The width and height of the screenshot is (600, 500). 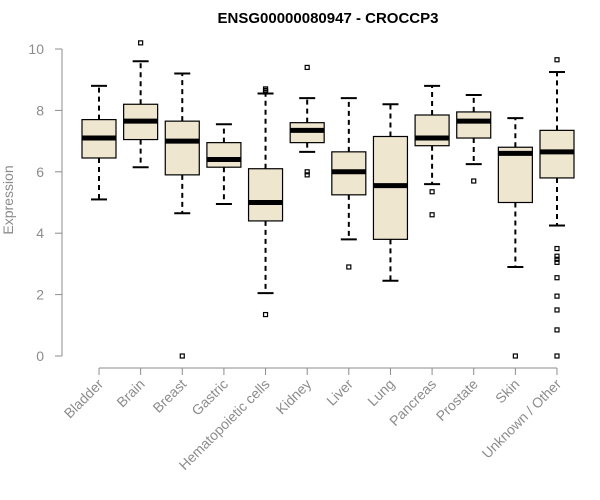 What do you see at coordinates (169, 396) in the screenshot?
I see `x-tick-label: Breast` at bounding box center [169, 396].